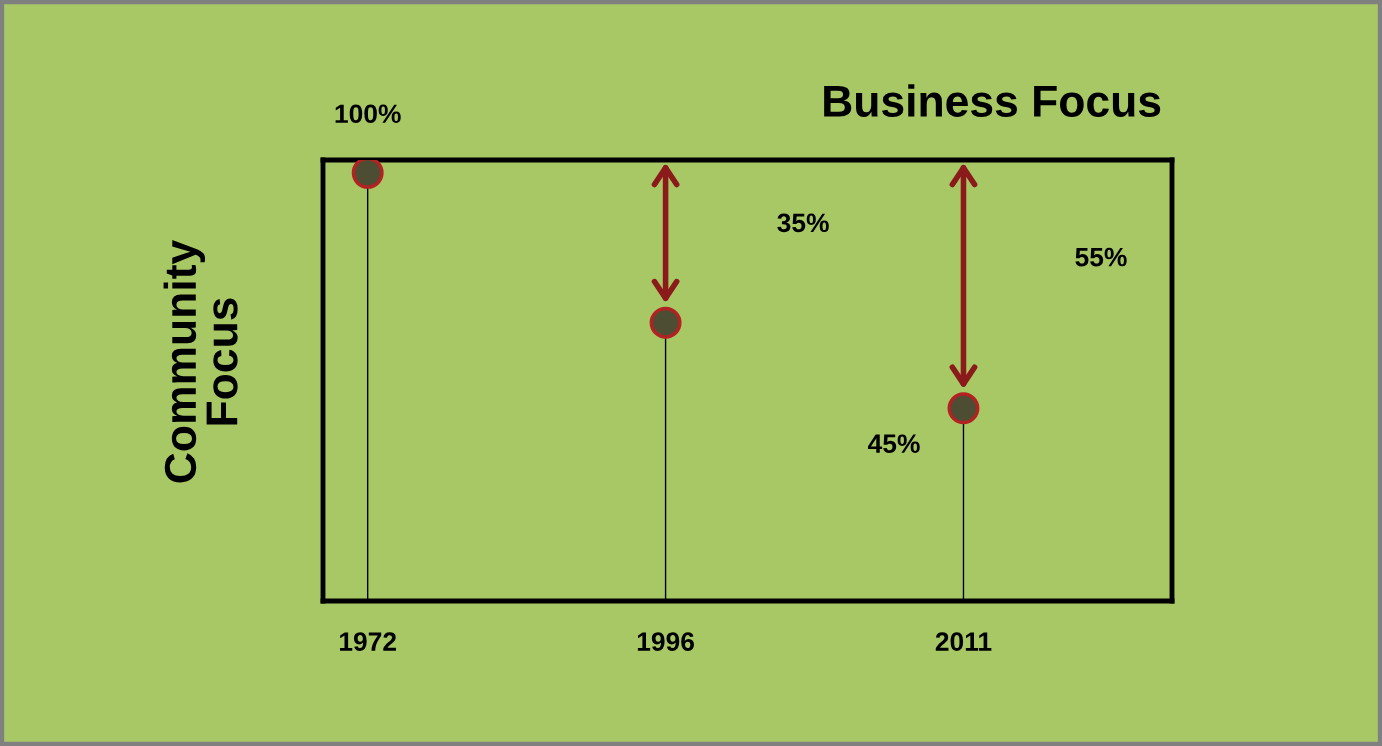  I want to click on data-label: 45%, so click(894, 444).